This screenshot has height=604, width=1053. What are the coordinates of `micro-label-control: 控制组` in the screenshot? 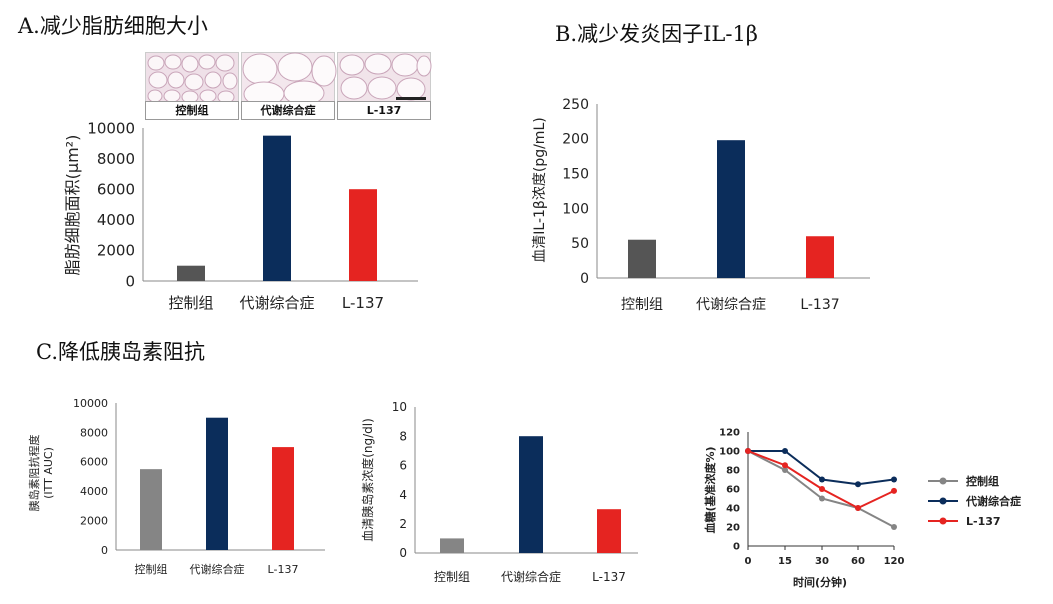 It's located at (192, 110).